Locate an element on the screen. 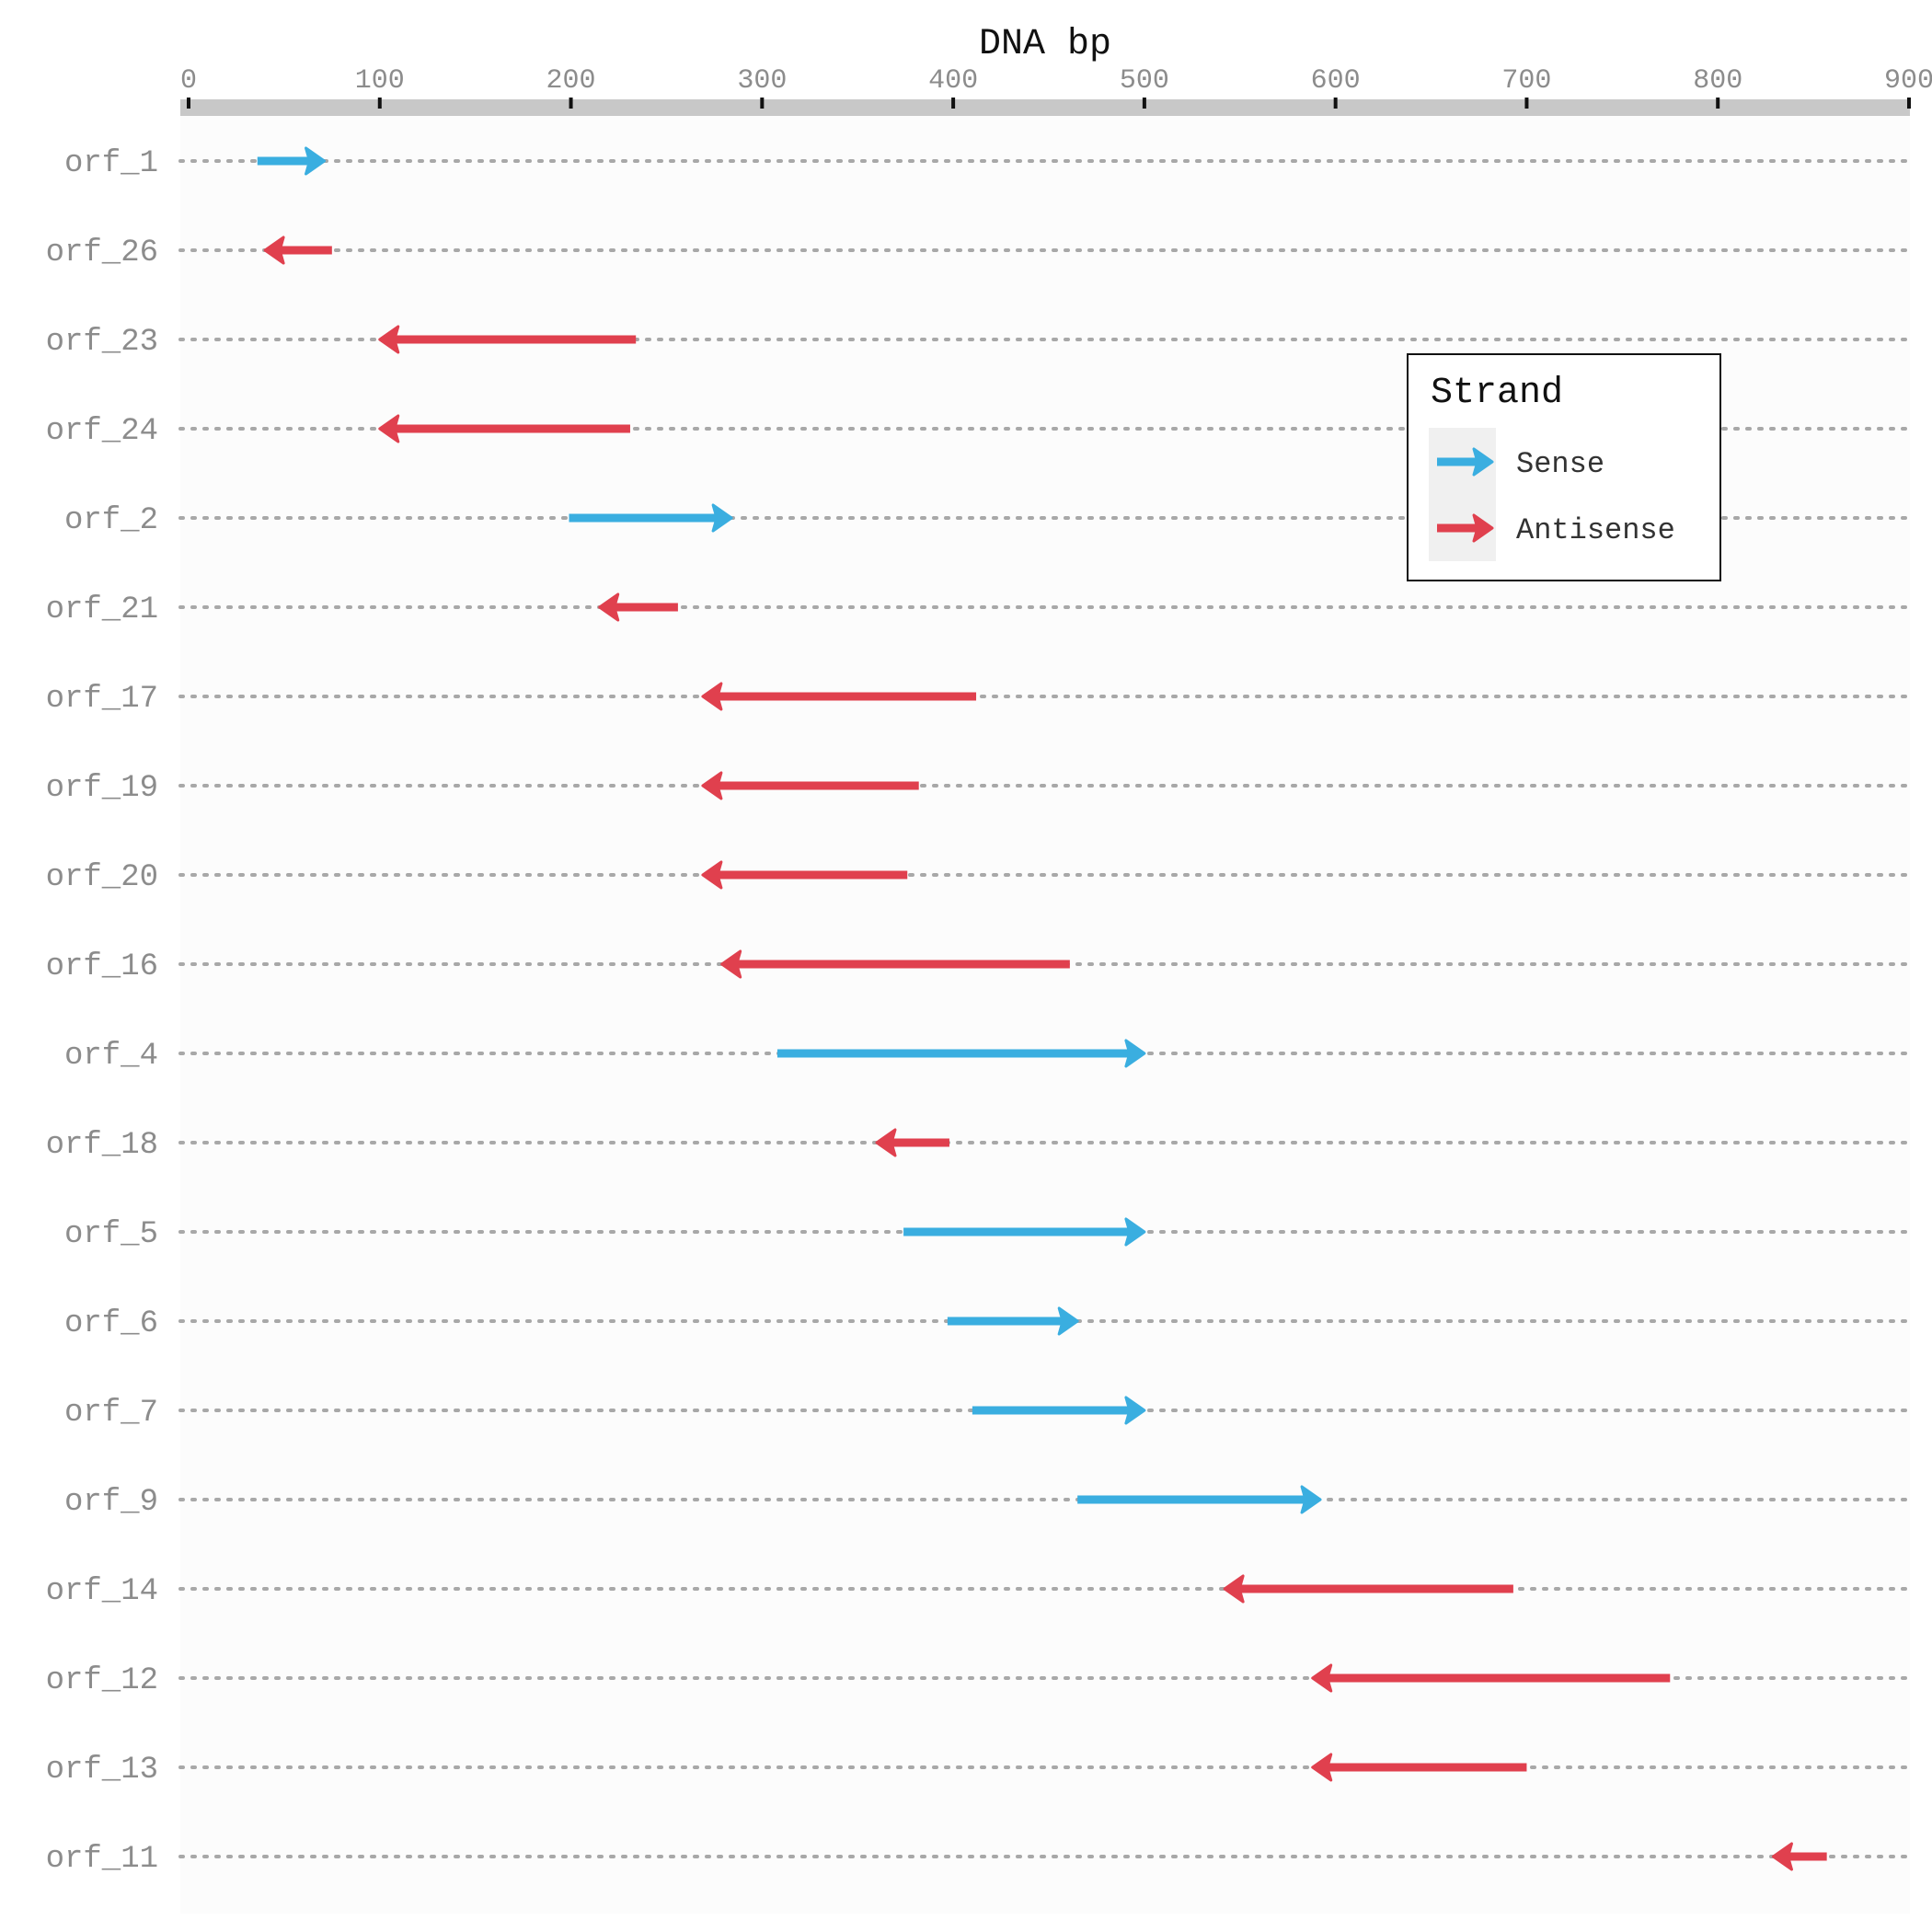 This screenshot has height=1932, width=1932. orf-arrow-orf-2-head is located at coordinates (722, 518).